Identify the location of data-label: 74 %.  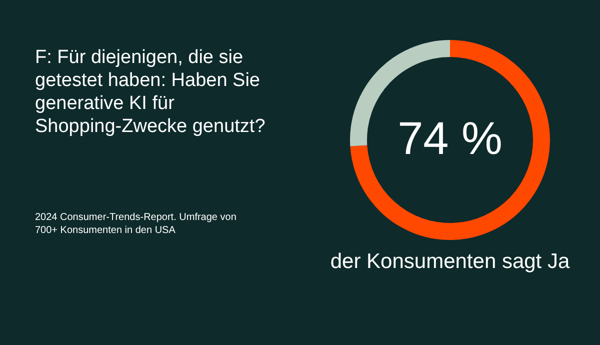
(450, 138).